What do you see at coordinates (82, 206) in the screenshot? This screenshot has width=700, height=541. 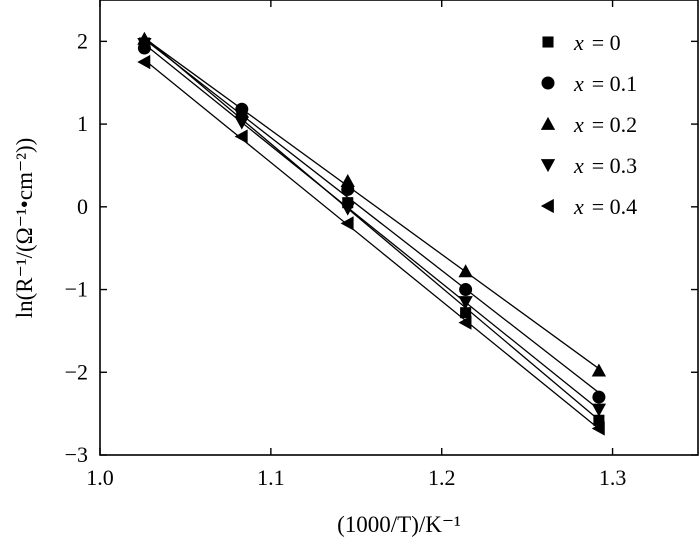 I see `y-tick-label: 0` at bounding box center [82, 206].